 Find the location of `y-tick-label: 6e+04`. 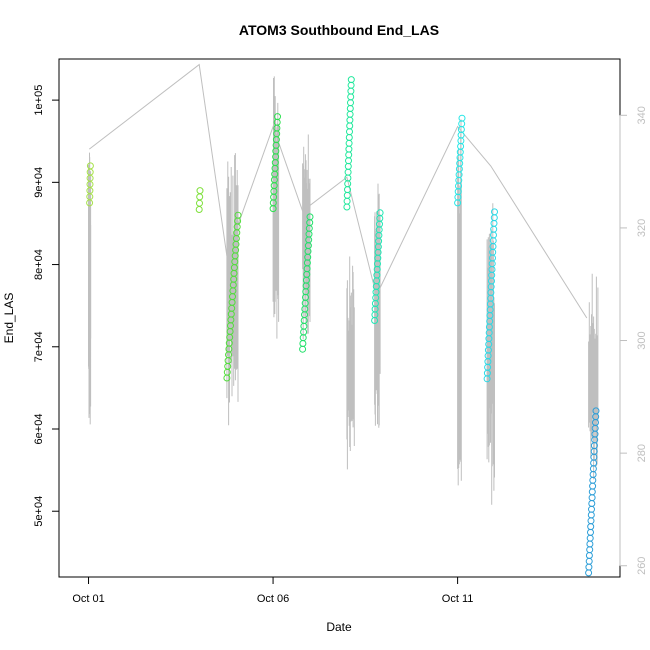

y-tick-label: 6e+04 is located at coordinates (39, 429).